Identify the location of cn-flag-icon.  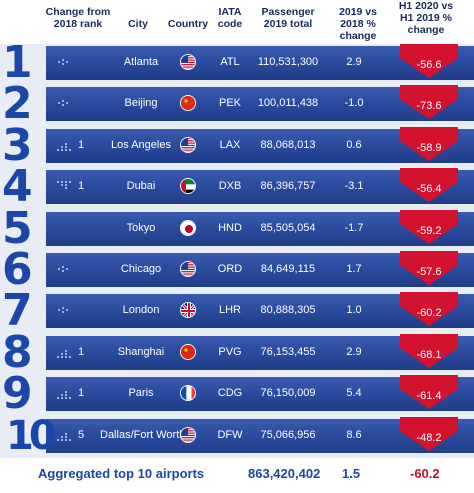
(188, 351).